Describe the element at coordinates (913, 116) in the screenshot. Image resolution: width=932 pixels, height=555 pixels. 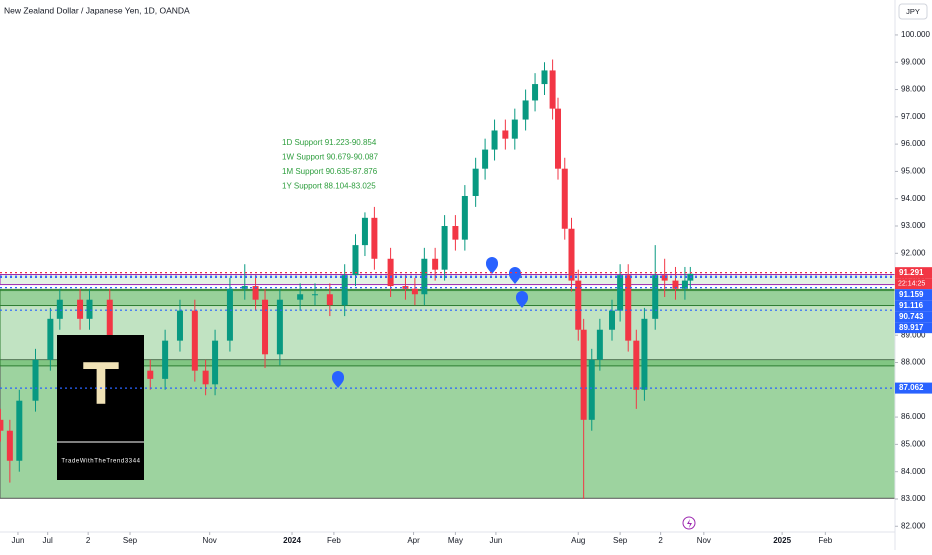
I see `y-tick-label: 97.000` at that location.